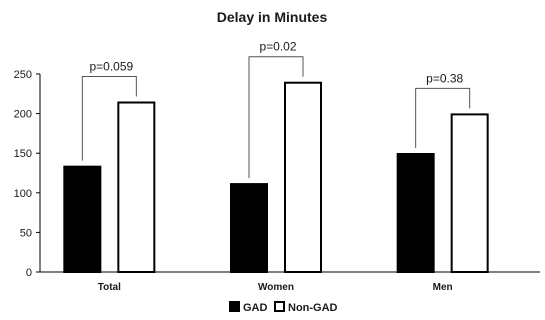 The image size is (545, 320). What do you see at coordinates (249, 228) in the screenshot?
I see `bar-gad-women` at bounding box center [249, 228].